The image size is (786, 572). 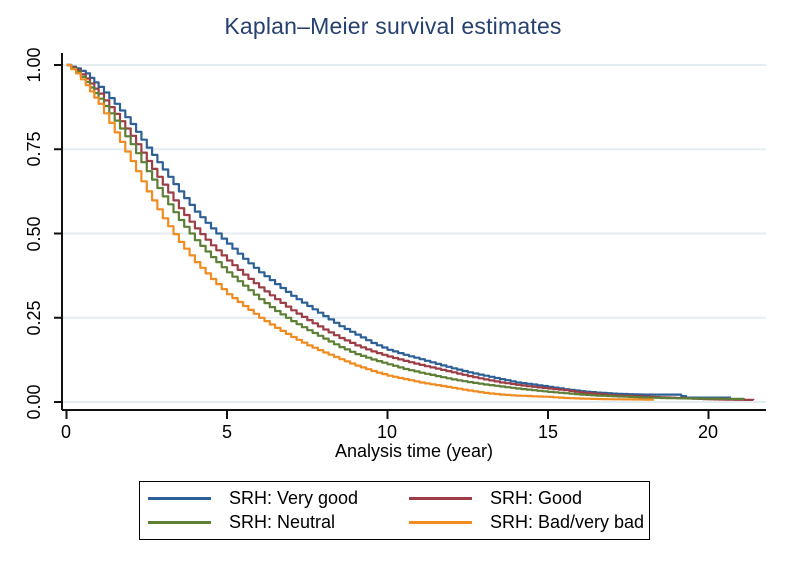 I want to click on y-tick-label-1.00: 1.00, so click(x=34, y=64).